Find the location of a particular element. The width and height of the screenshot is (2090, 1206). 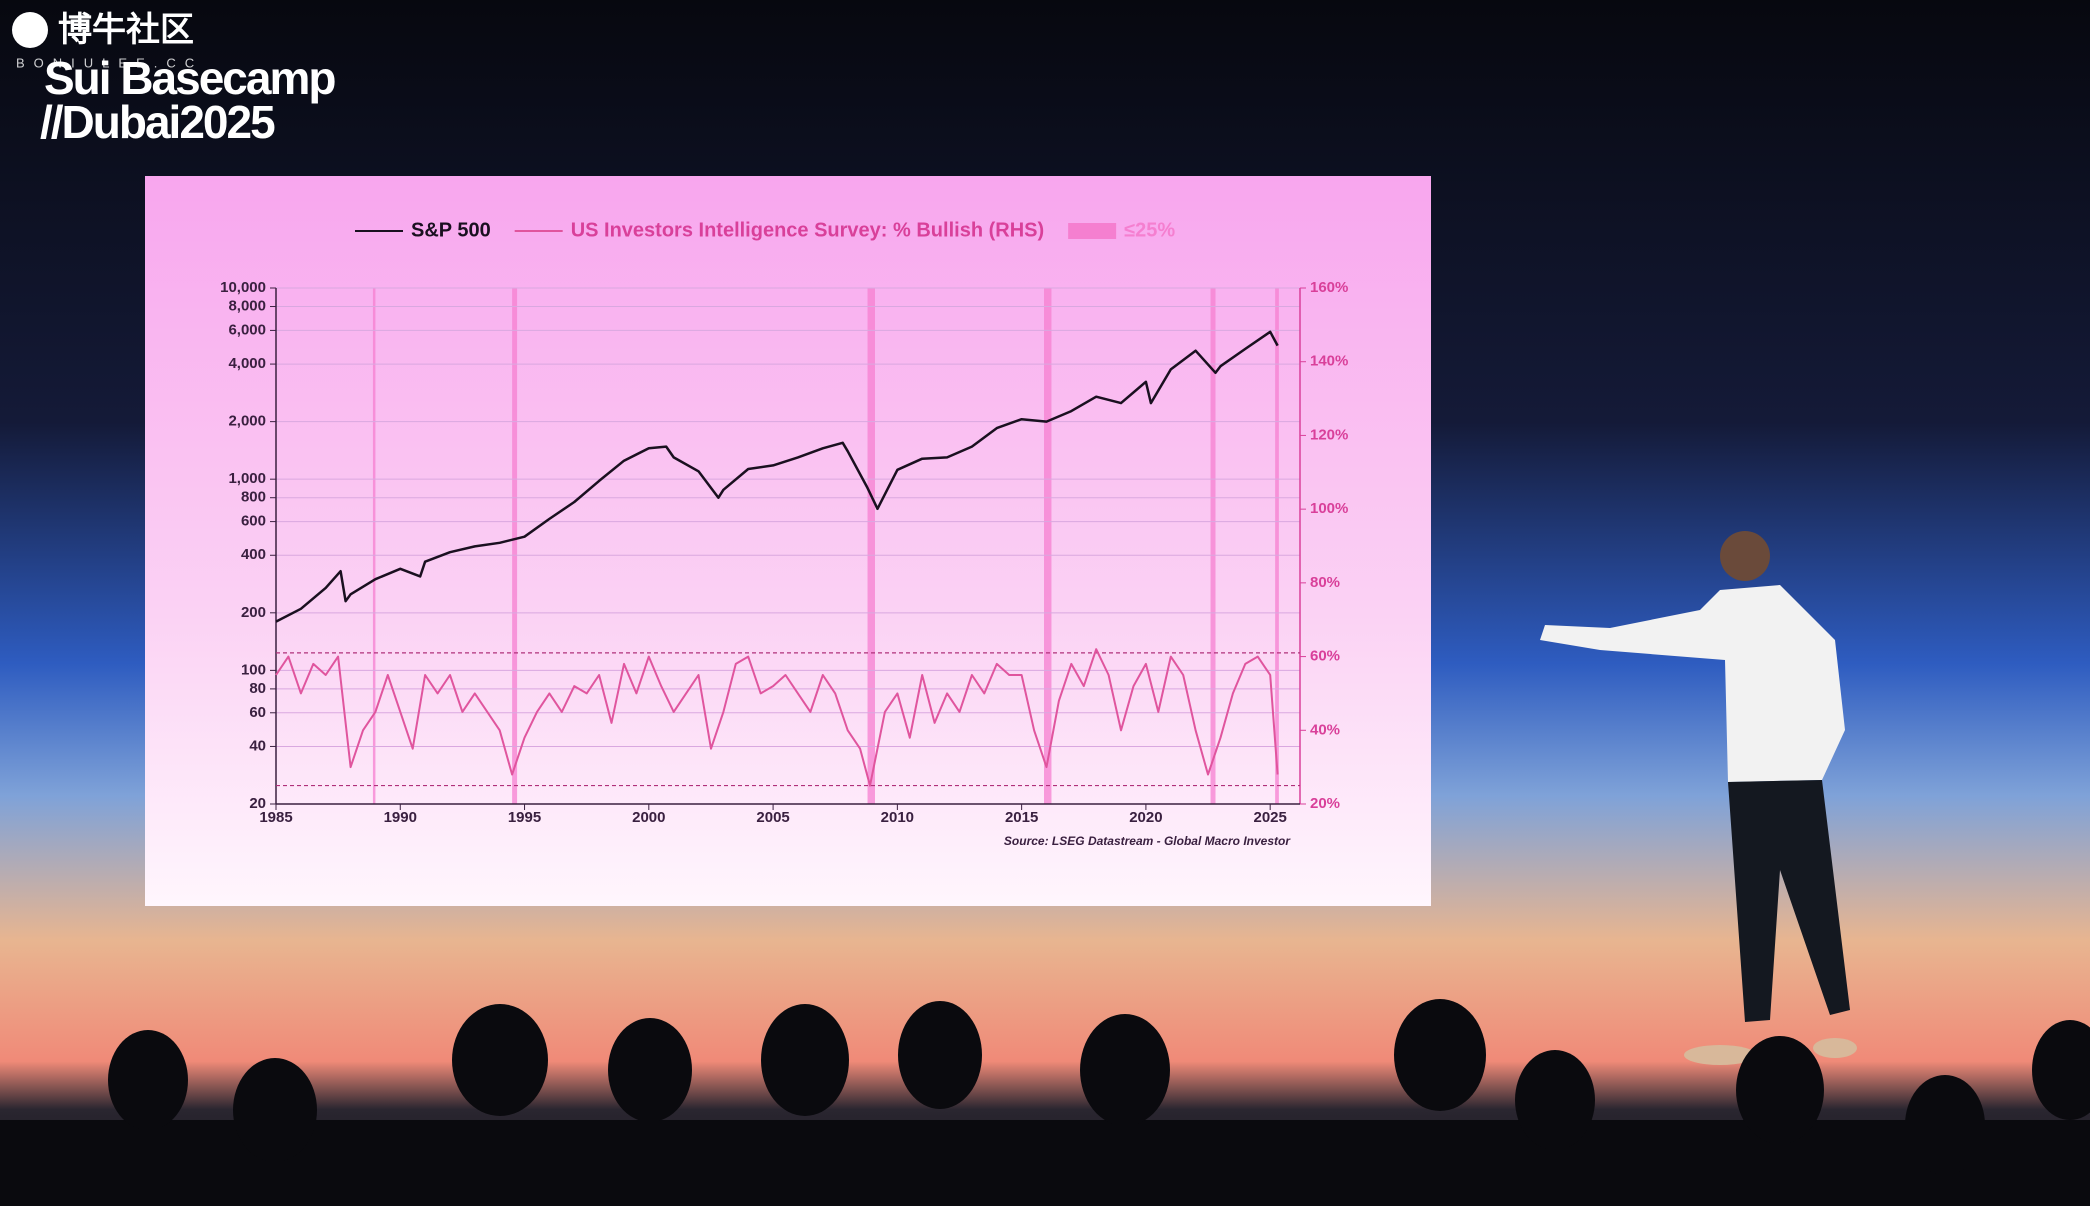

y-tick-label: 80 is located at coordinates (257, 688).